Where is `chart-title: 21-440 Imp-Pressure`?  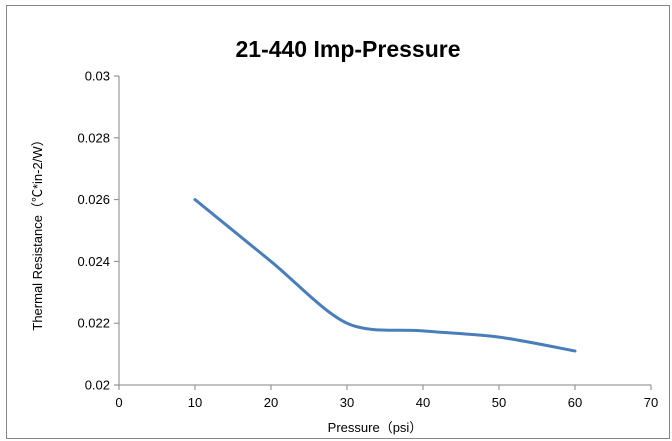 chart-title: 21-440 Imp-Pressure is located at coordinates (347, 49).